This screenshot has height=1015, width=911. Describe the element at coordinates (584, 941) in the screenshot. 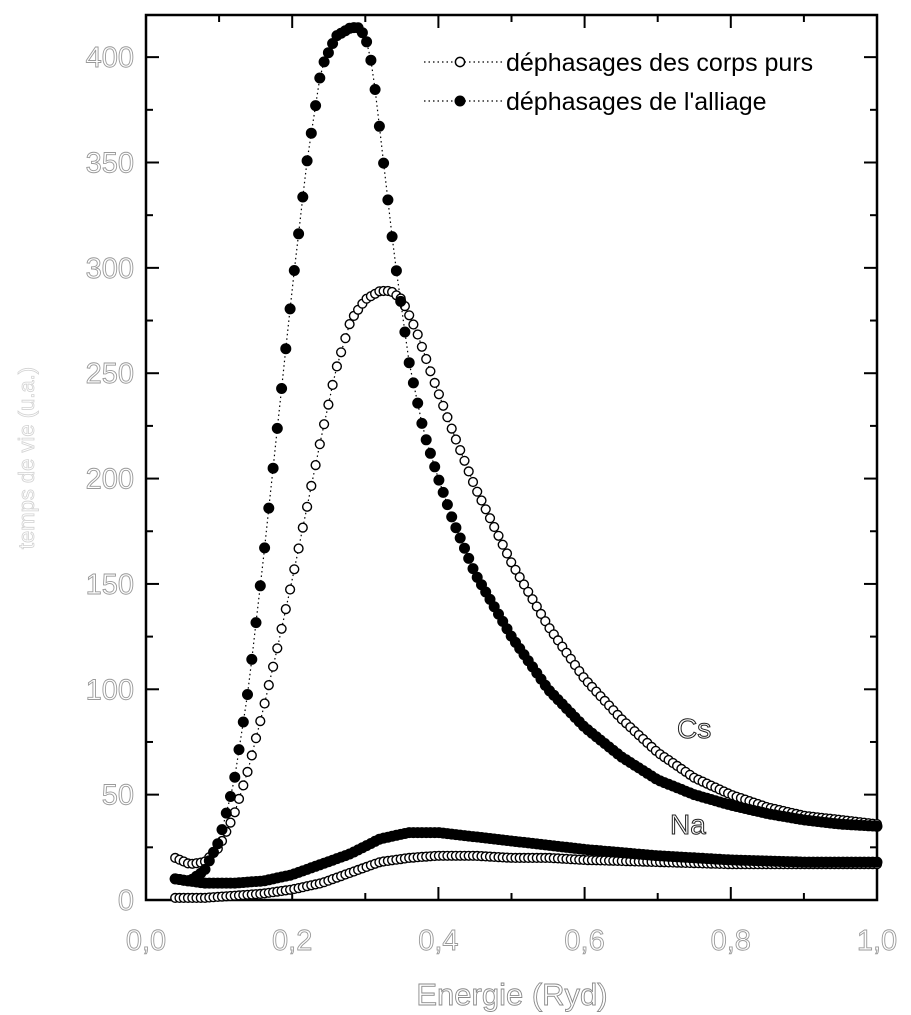

I see `x-tick-label: 0,6` at that location.